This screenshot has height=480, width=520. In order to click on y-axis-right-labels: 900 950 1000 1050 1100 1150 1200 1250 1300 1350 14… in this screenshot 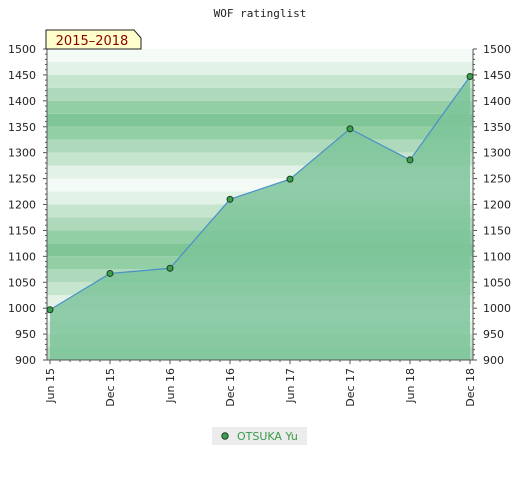, I will do `click(497, 205)`.